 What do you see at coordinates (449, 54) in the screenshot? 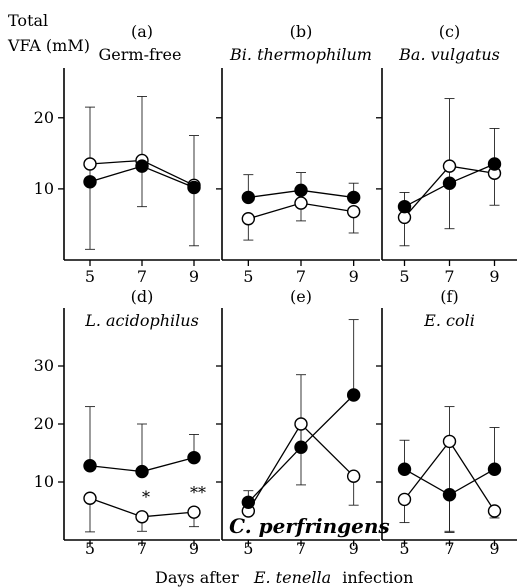
I see `panel-c-name: Ba. vulgatus` at bounding box center [449, 54].